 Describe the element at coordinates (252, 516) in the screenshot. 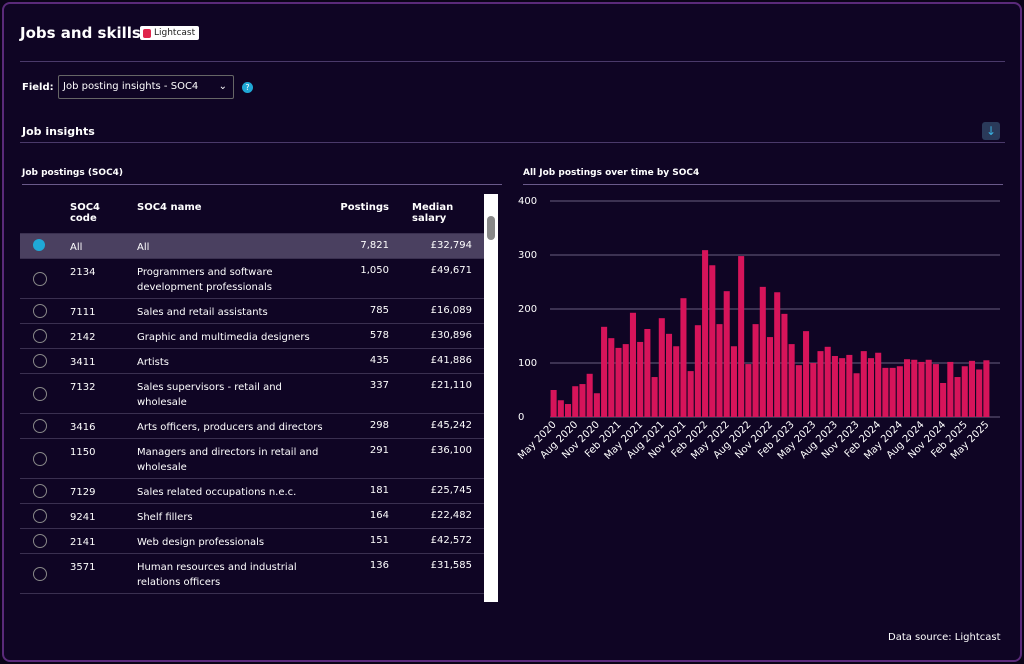

I see `table-row: 9241 Shelf fillers 164 £22,482` at that location.